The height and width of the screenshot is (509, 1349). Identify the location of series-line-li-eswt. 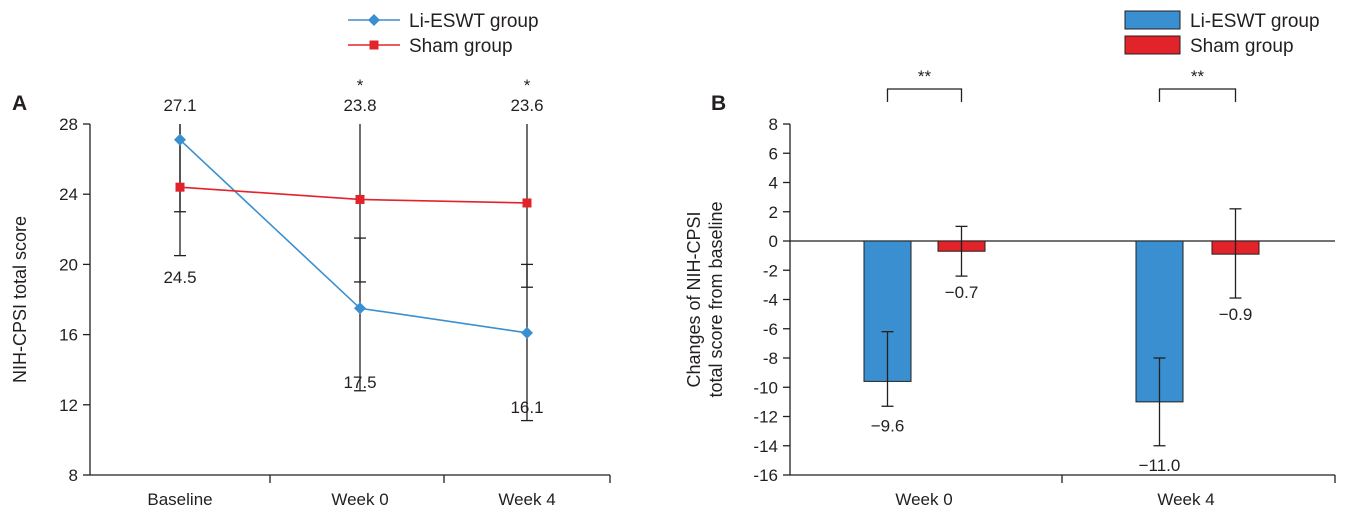
(353, 236).